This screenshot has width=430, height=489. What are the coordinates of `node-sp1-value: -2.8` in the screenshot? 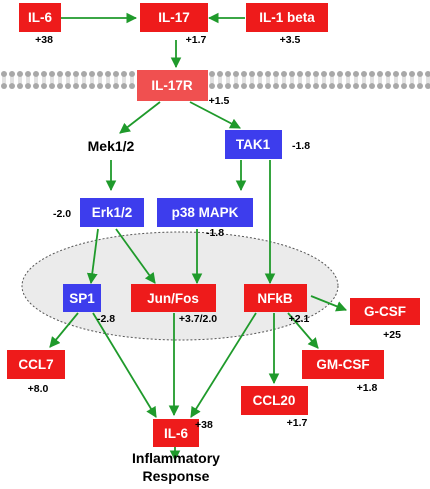 It's located at (106, 319).